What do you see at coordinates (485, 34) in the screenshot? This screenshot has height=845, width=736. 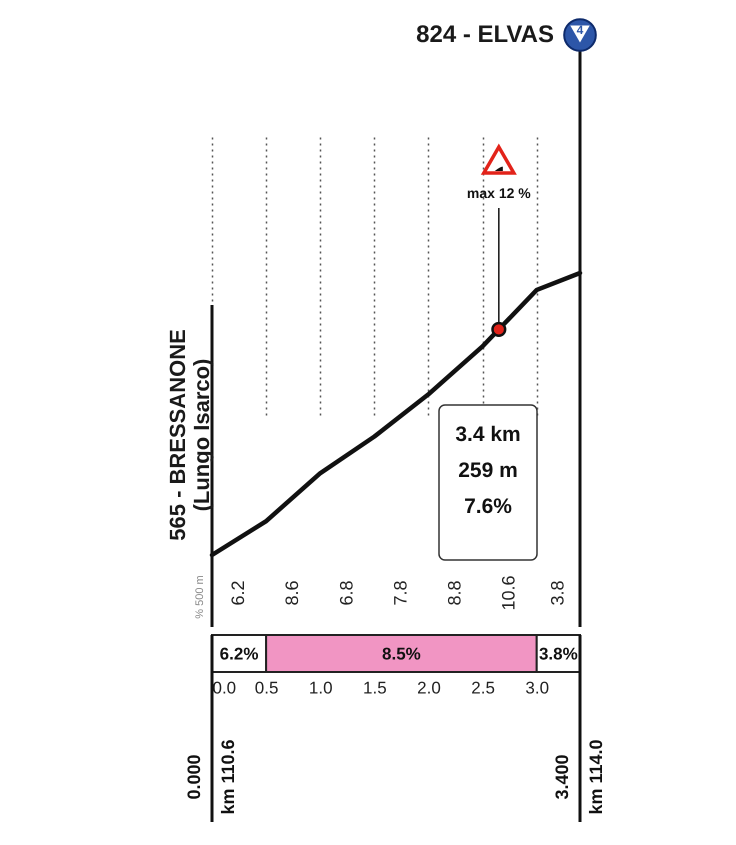 I see `ref-line-label: 824 - ELVAS` at bounding box center [485, 34].